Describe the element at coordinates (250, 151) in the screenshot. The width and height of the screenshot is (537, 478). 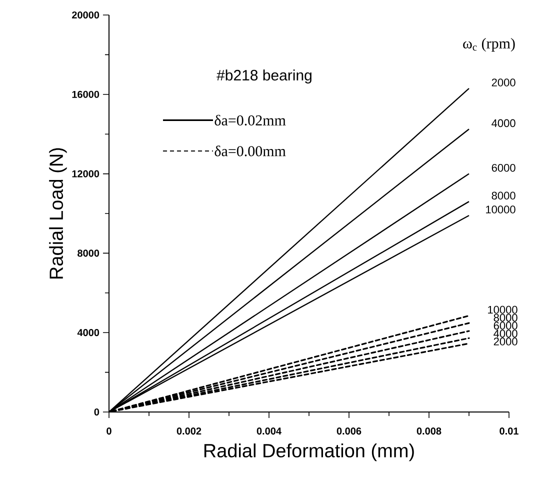
I see `annotation: δa=0.00mm` at that location.